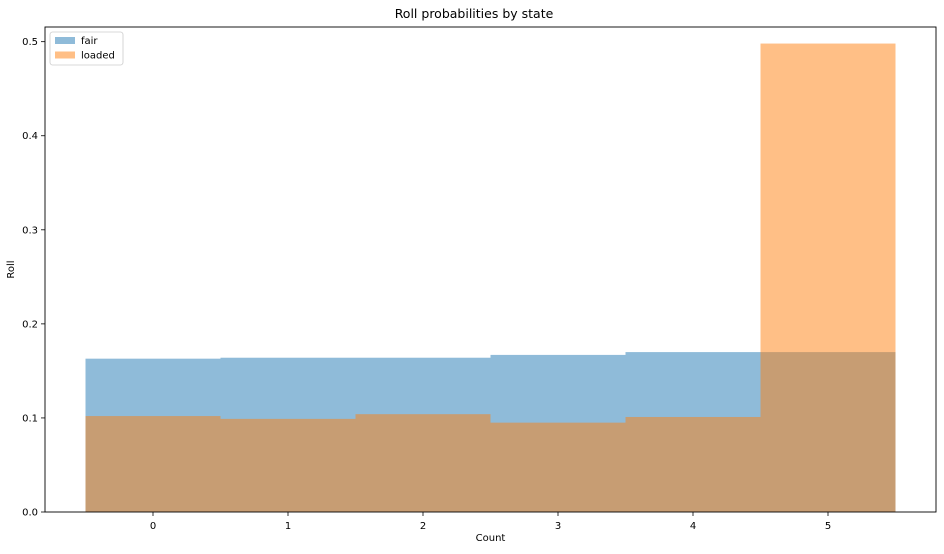 This screenshot has height=554, width=944. Describe the element at coordinates (65, 55) in the screenshot. I see `legend-swatch-loaded` at that location.